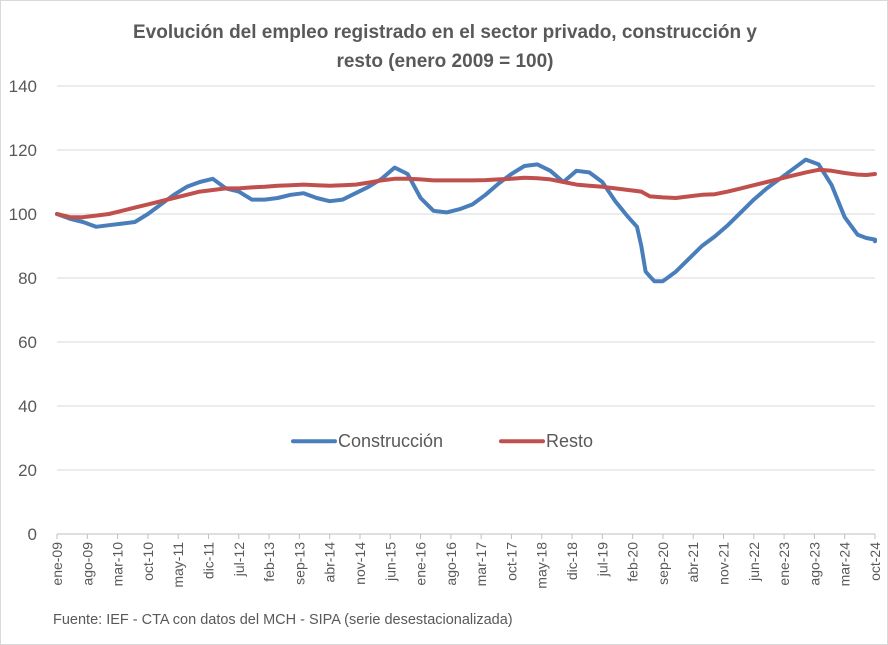  I want to click on chart-title-line-2: resto (enero 2009 = 100), so click(445, 61).